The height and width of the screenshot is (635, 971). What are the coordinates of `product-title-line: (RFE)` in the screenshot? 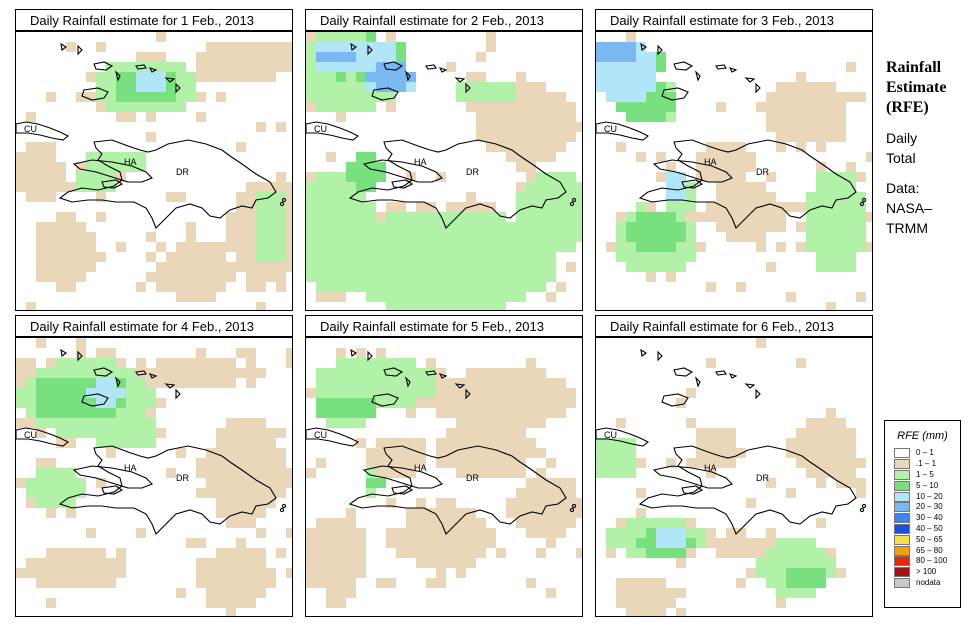 It's located at (907, 107).